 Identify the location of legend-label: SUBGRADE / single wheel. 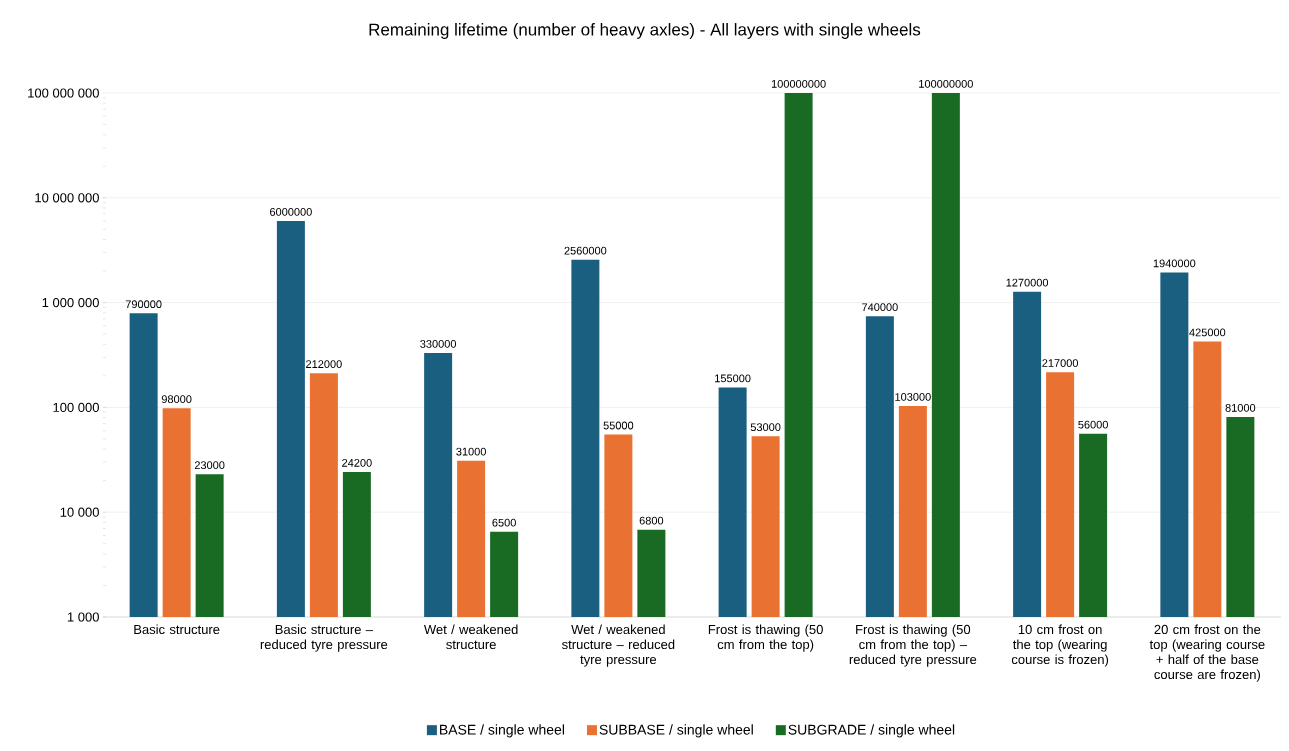
(871, 731).